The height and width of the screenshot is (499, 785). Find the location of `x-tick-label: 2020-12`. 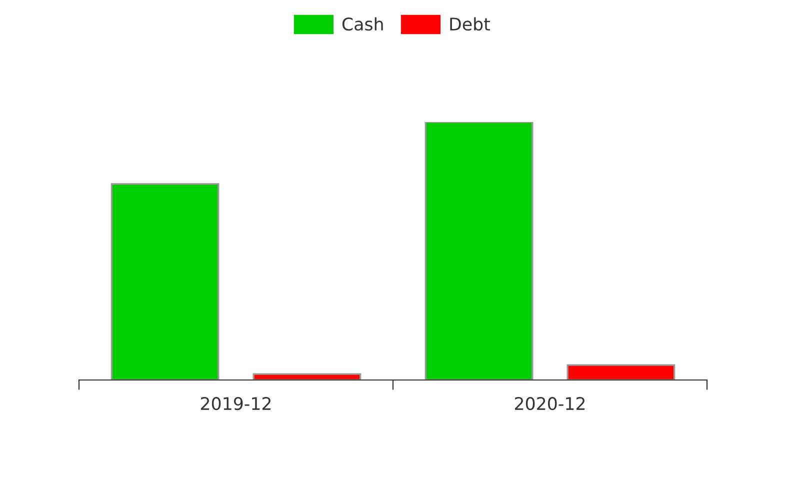

x-tick-label: 2020-12 is located at coordinates (550, 403).